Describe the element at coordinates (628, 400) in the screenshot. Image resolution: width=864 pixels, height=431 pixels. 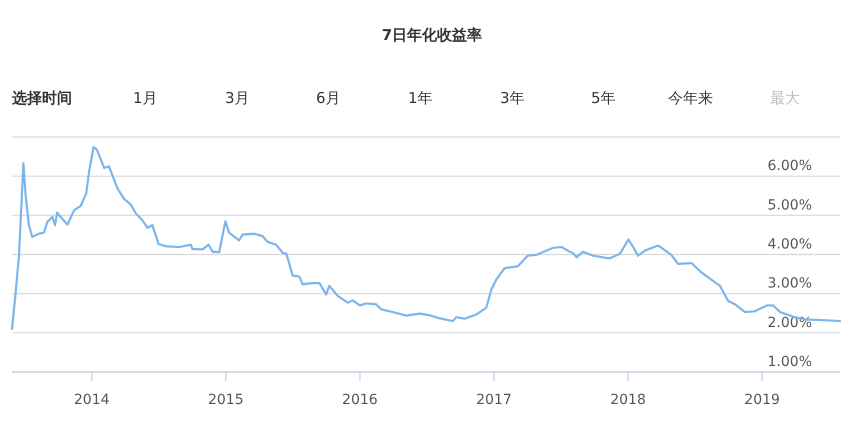
I see `x-tick-label: 2018` at that location.